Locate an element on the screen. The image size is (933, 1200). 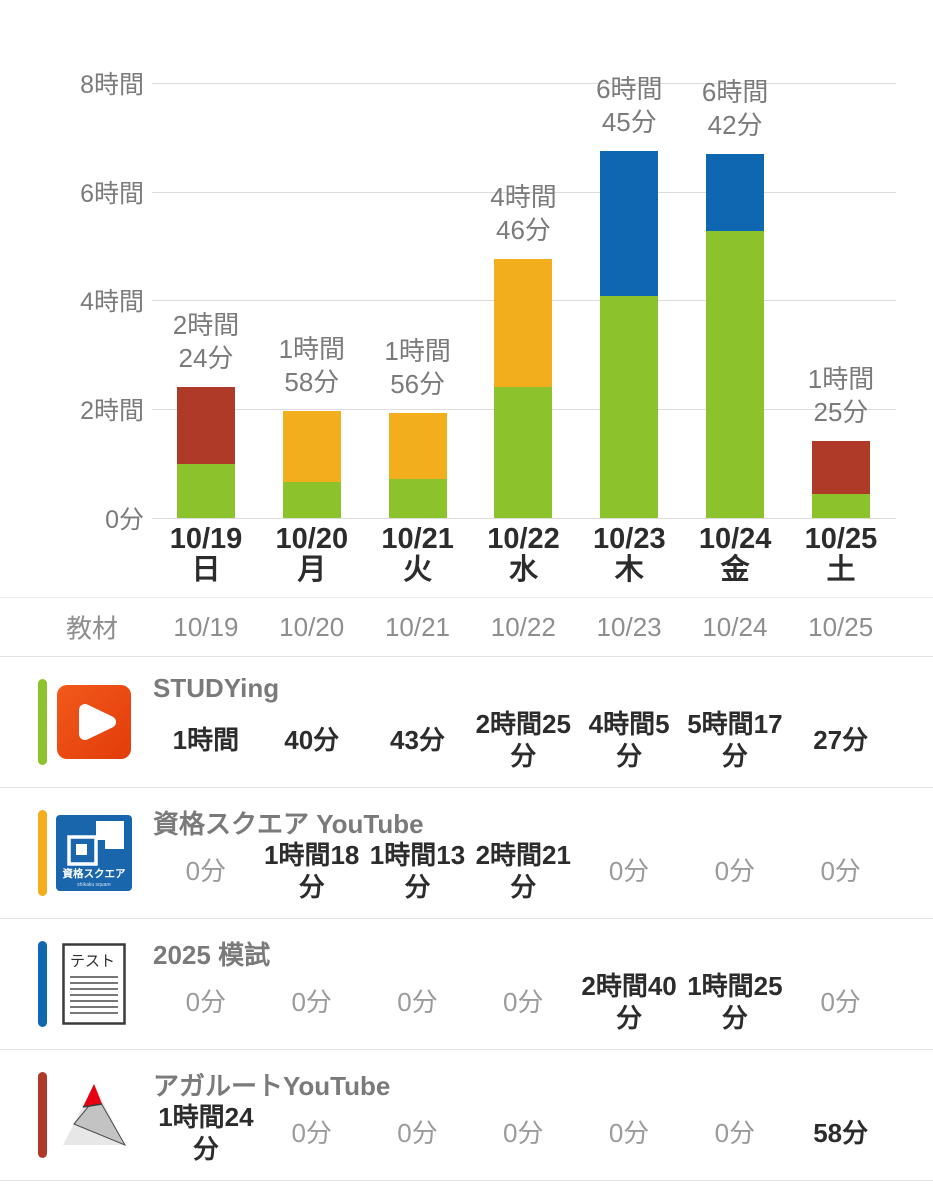
daily-study-time: 1時間13分 is located at coordinates (417, 871).